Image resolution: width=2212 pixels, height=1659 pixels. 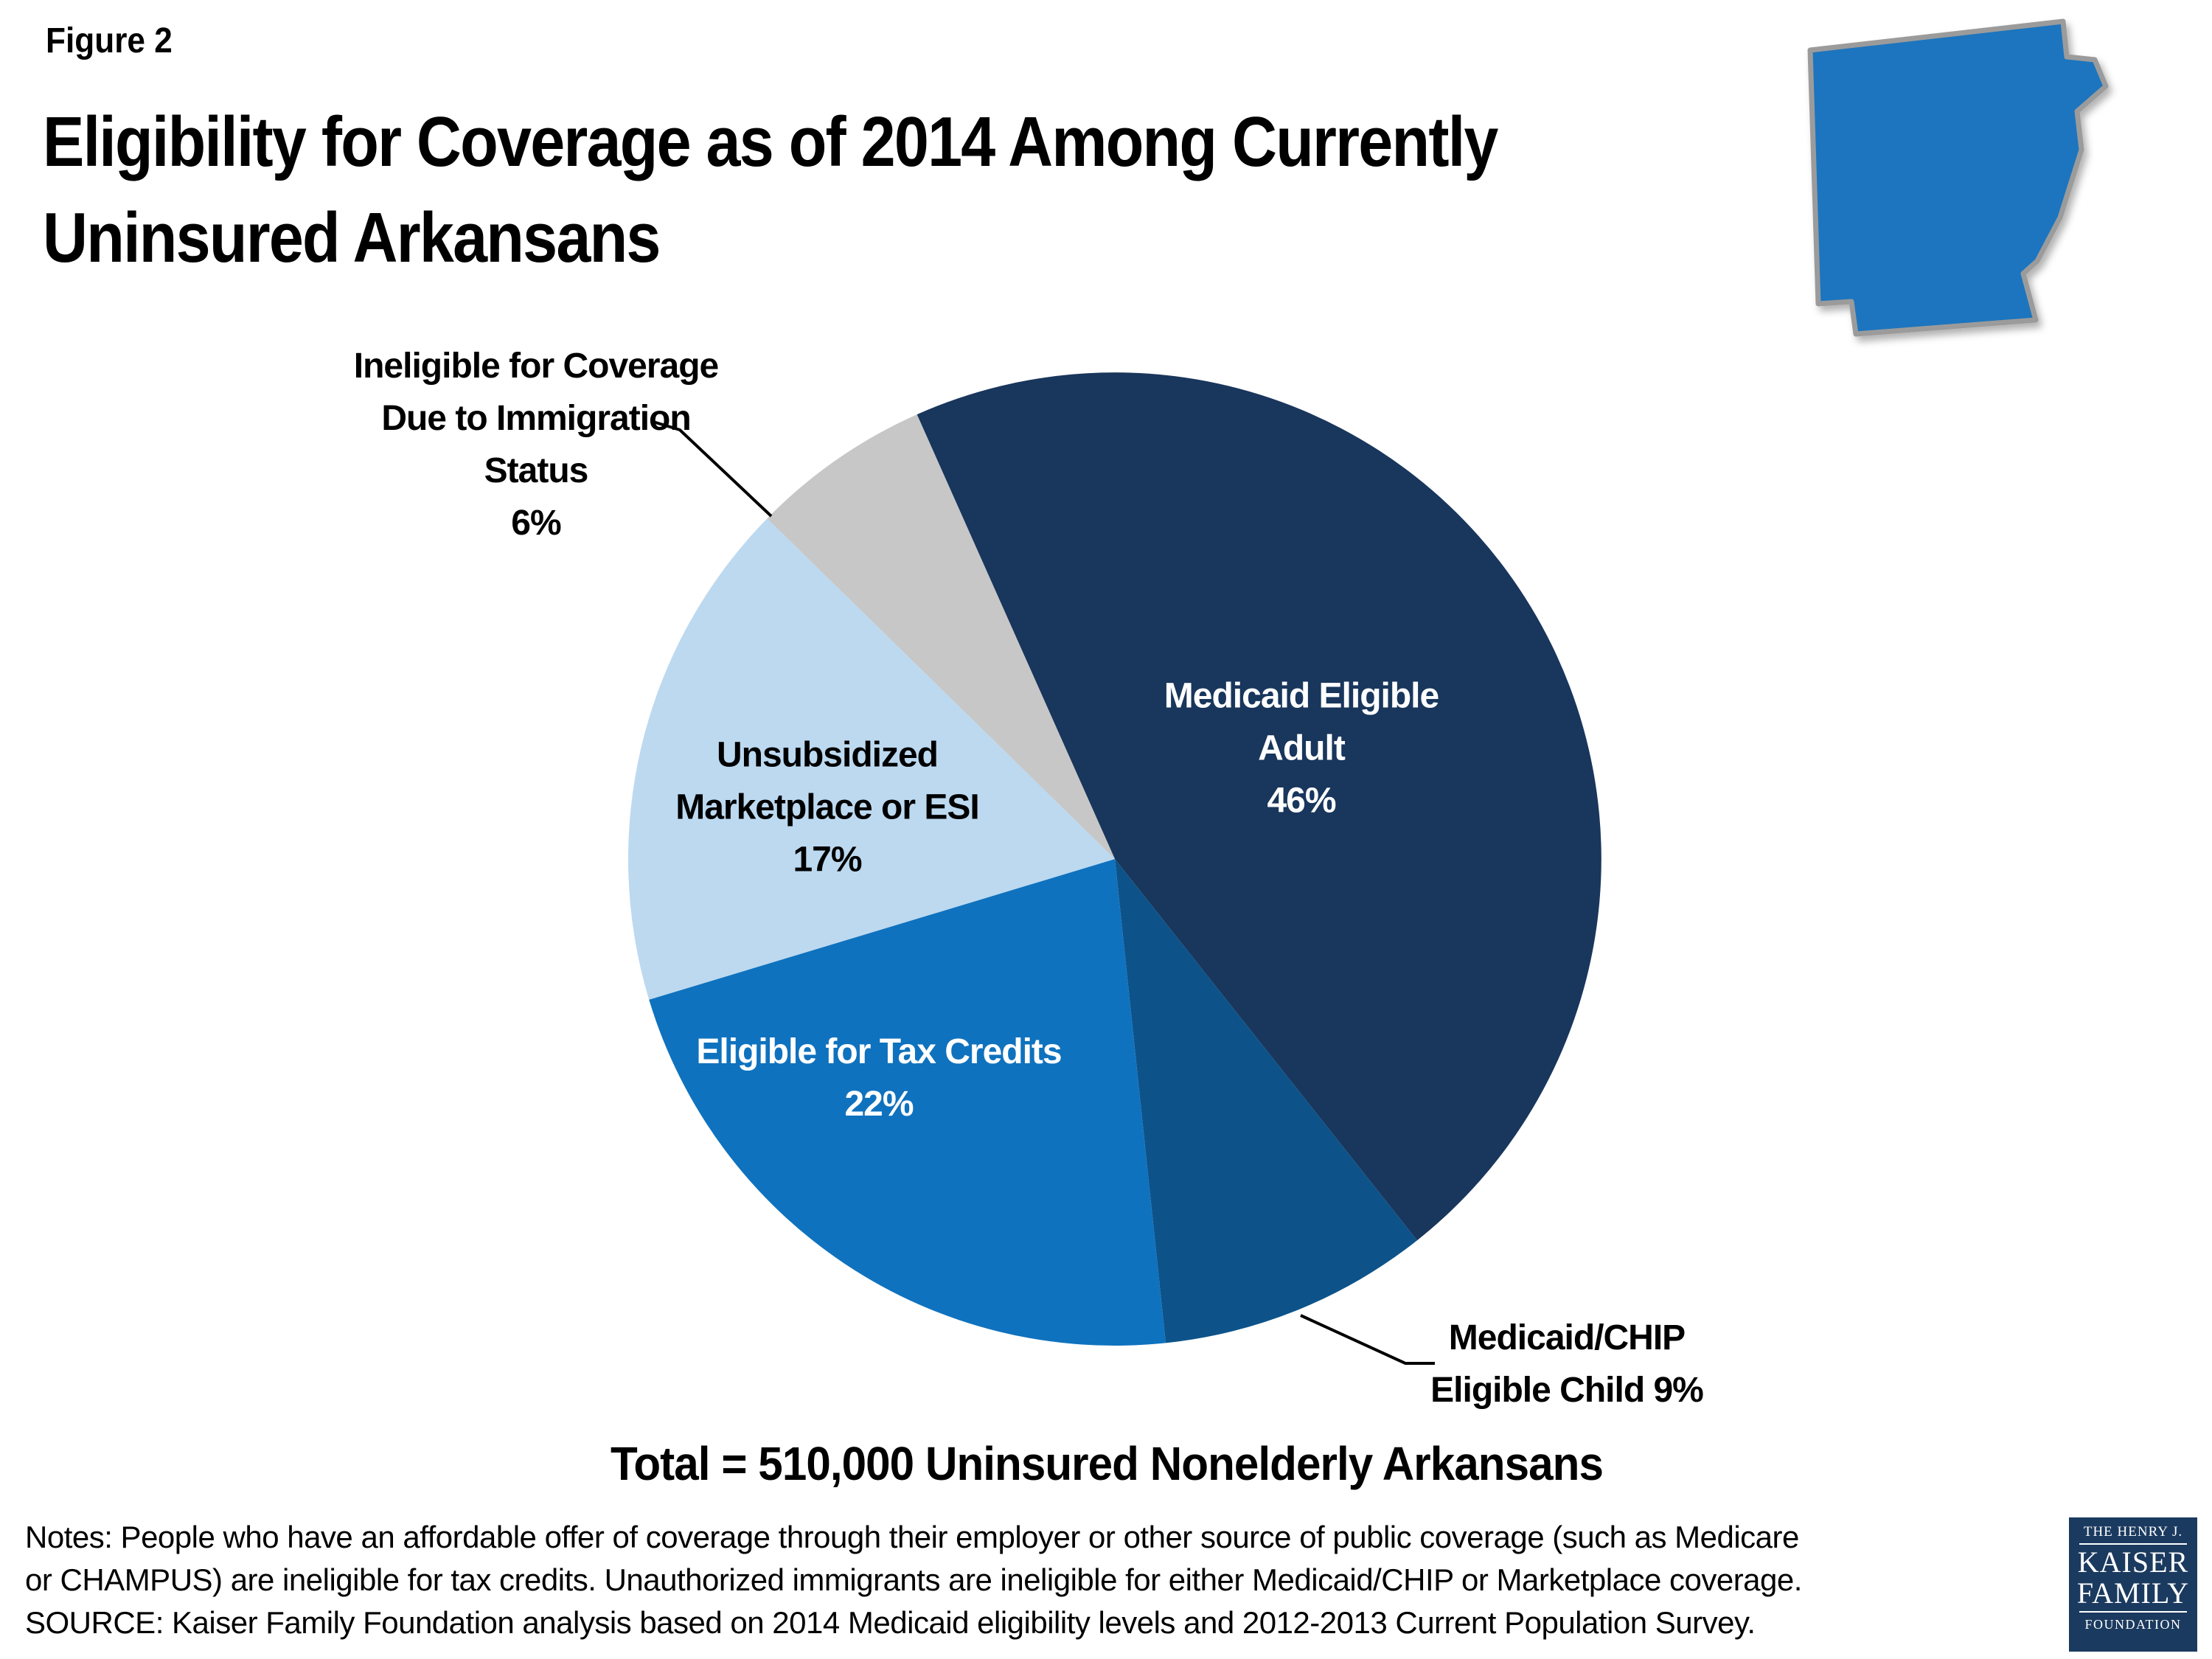 What do you see at coordinates (827, 860) in the screenshot?
I see `pie-label-line: 17%` at bounding box center [827, 860].